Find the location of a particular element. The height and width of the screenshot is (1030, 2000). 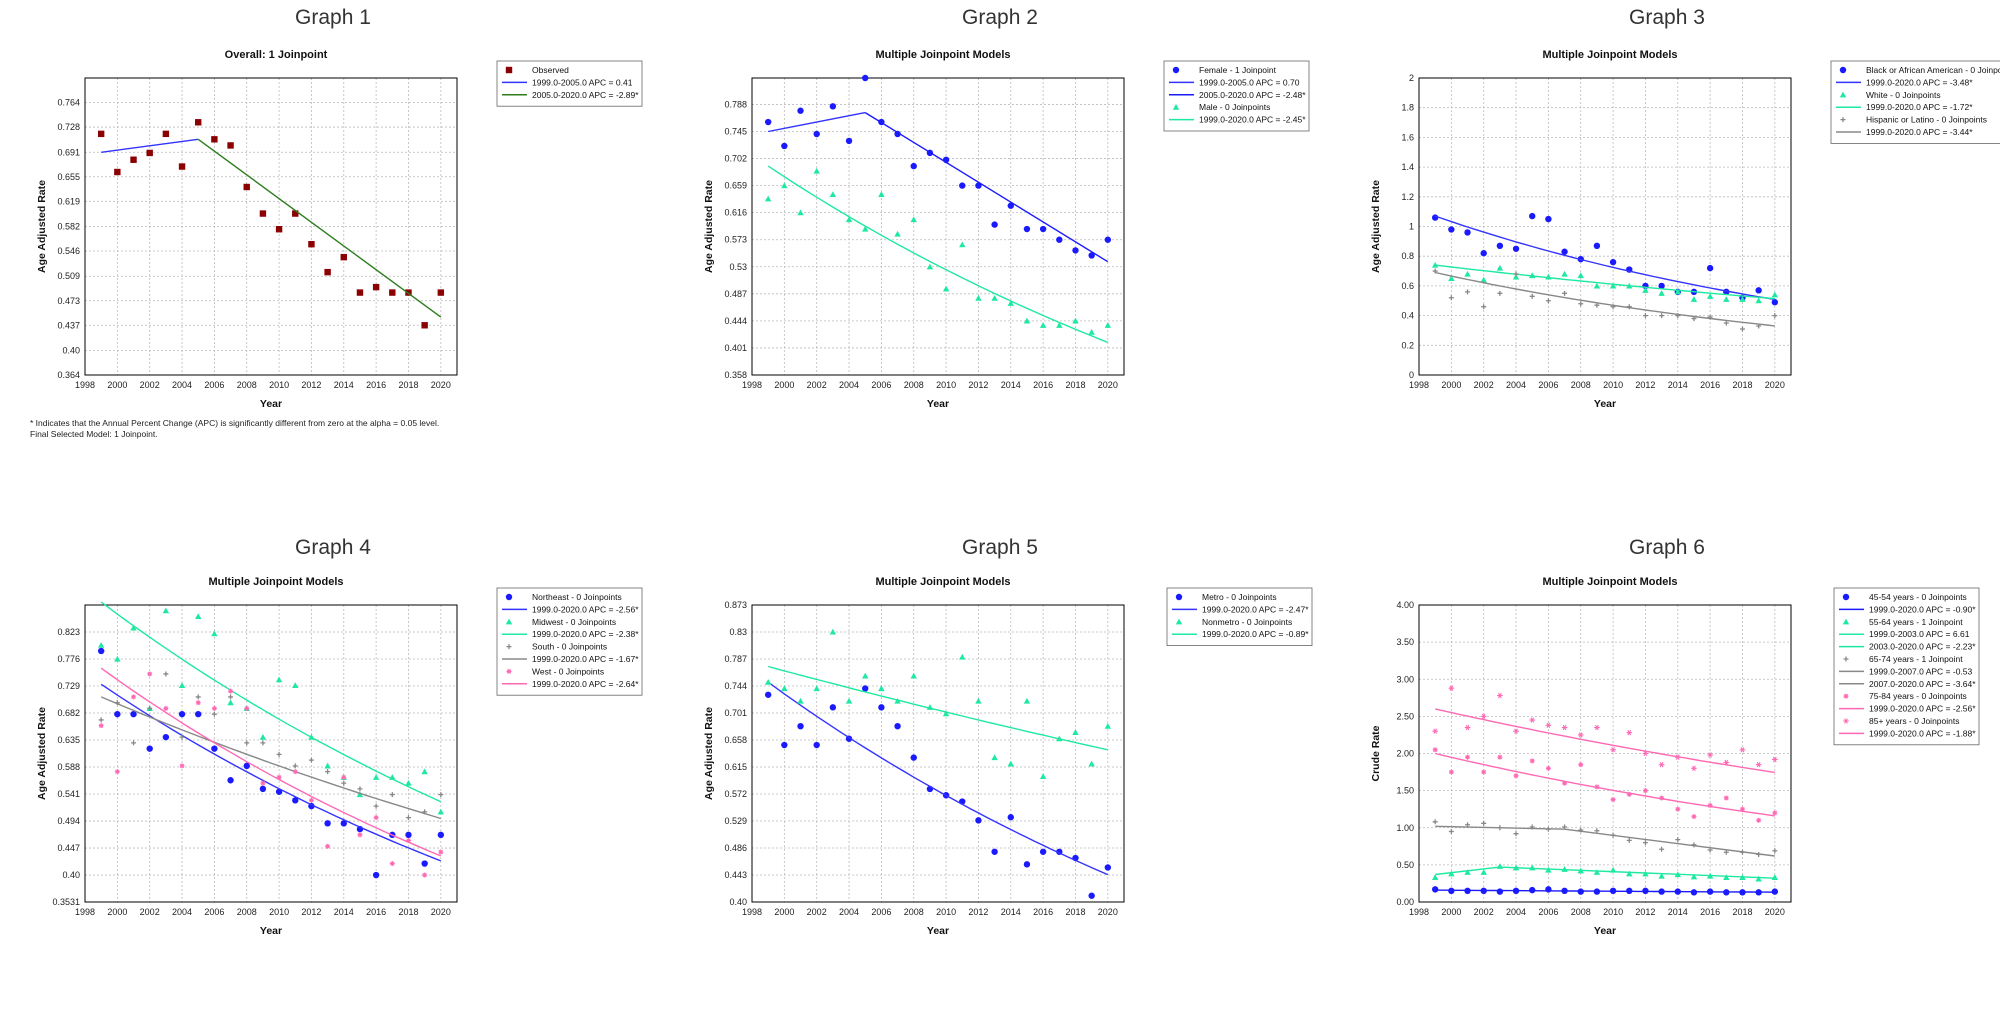

x-tick-label: 1998 is located at coordinates (1419, 912).